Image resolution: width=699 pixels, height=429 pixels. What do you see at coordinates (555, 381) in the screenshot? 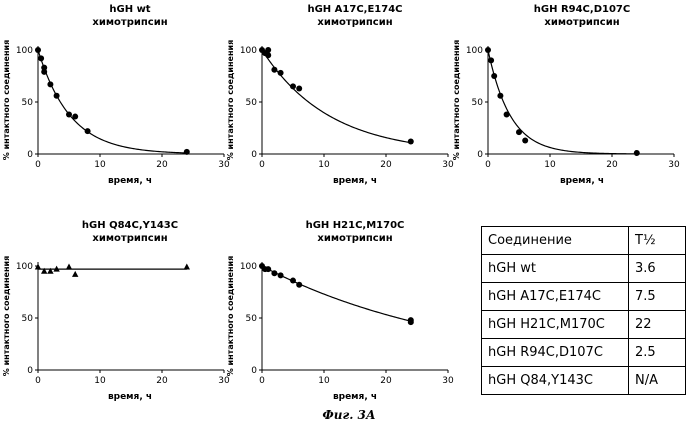
I see `compound-cell: hGH Q84,Y143C` at bounding box center [555, 381].